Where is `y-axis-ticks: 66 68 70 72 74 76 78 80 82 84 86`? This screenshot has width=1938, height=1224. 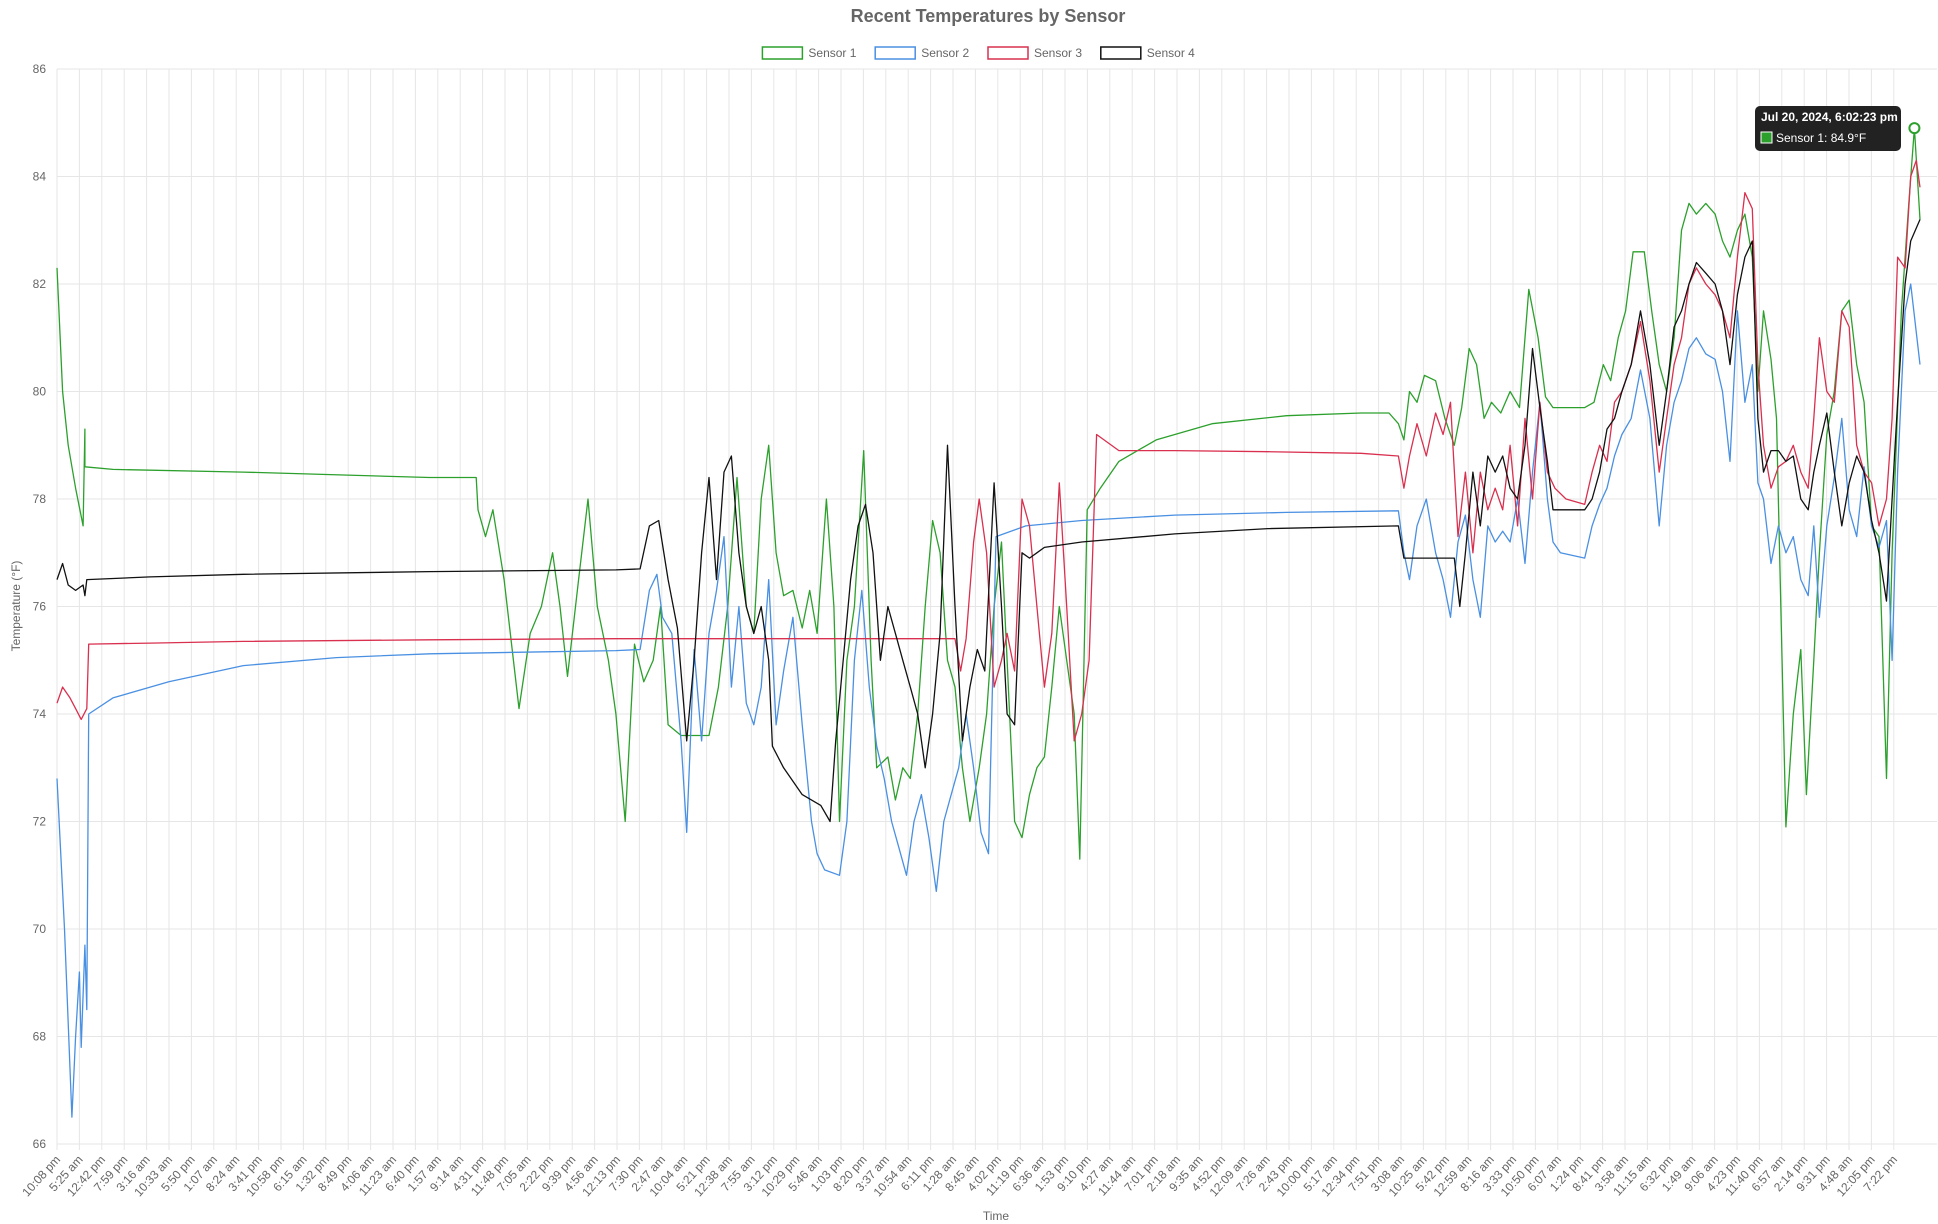
y-axis-ticks: 66 68 70 72 74 76 78 80 82 84 86 is located at coordinates (40, 606).